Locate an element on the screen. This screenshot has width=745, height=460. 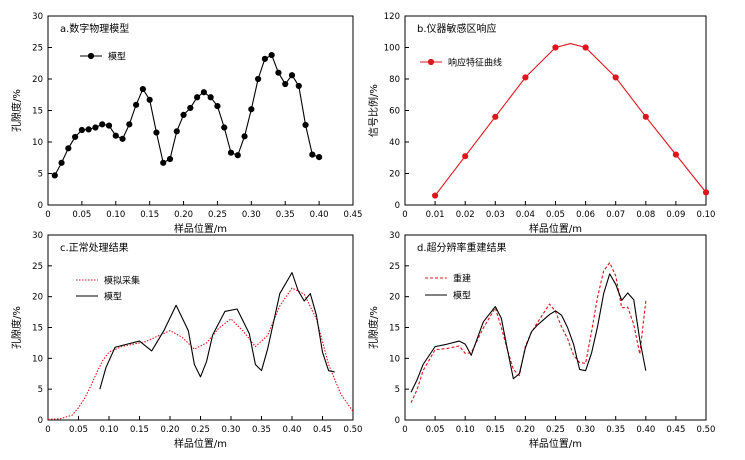
x-tick-label: 0.09 is located at coordinates (675, 215).